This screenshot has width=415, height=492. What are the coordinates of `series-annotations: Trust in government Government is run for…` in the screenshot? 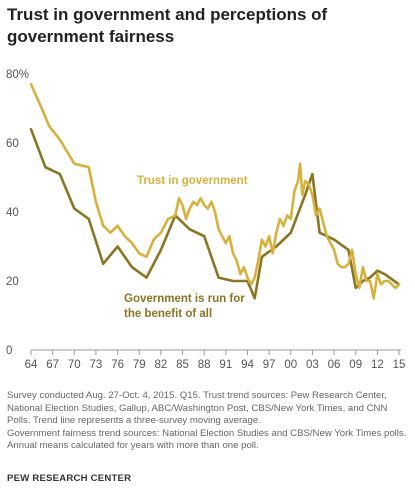 It's located at (186, 247).